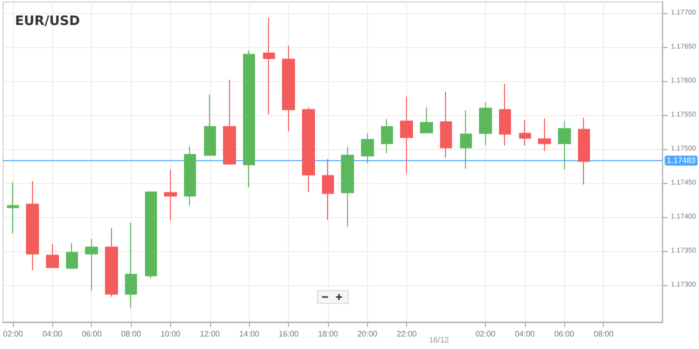 This screenshot has width=699, height=349. Describe the element at coordinates (367, 334) in the screenshot. I see `x-tick-label: 20:00` at that location.